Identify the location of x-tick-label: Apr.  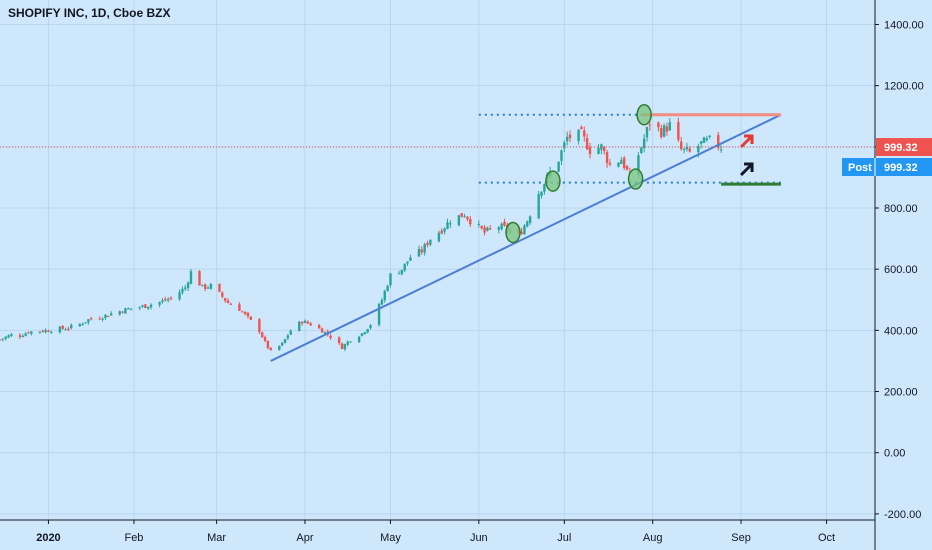
(304, 538).